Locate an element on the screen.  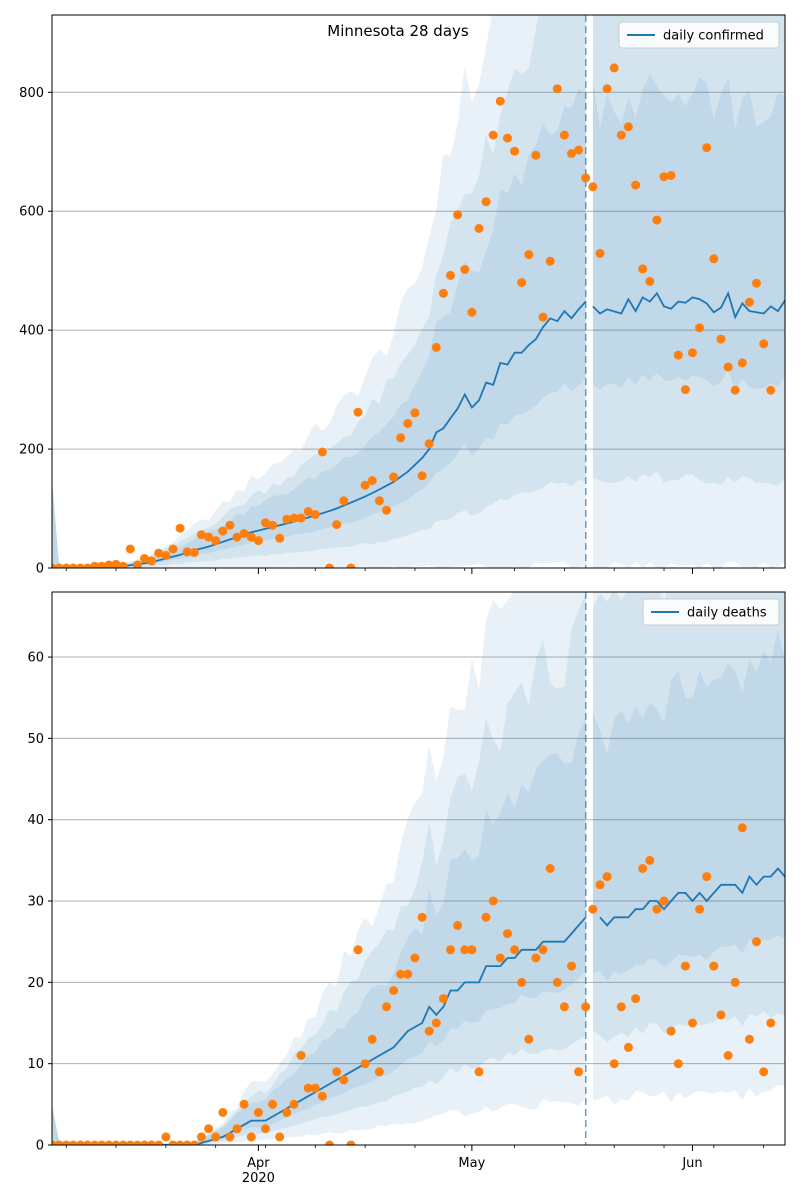
deaths-band-p5-p95 is located at coordinates (688, 848).